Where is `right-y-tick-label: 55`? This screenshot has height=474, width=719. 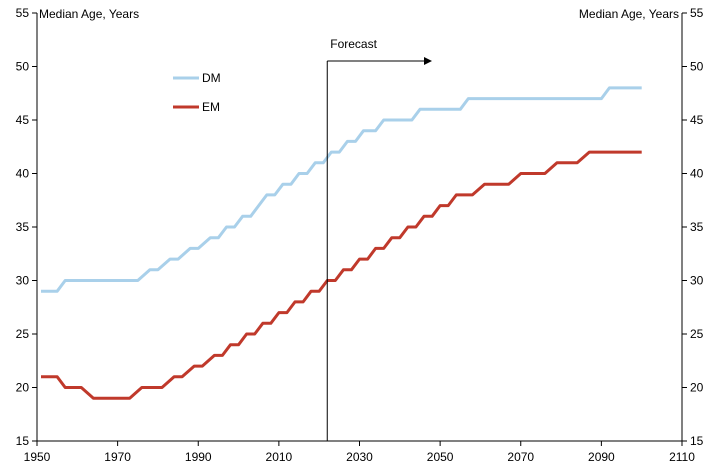
right-y-tick-label: 55 is located at coordinates (697, 13).